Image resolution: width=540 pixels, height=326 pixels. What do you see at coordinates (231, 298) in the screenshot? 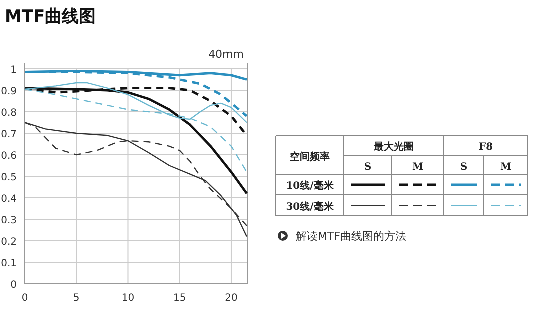
I see `x-tick-label: 20` at bounding box center [231, 298].